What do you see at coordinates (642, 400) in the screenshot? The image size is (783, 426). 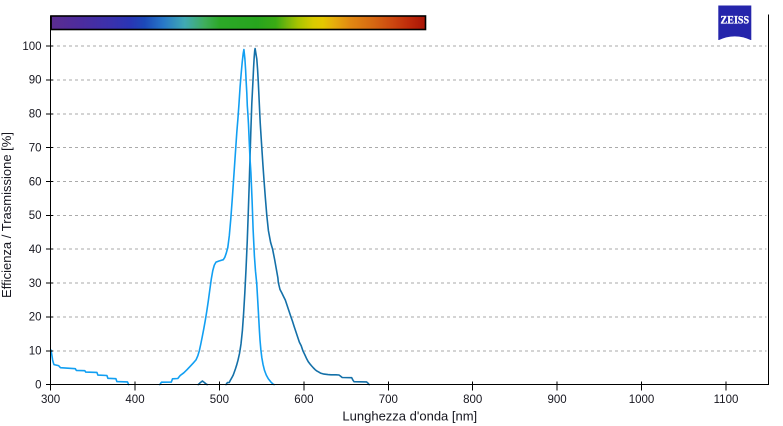 I see `svg-text: 1000` at bounding box center [642, 400].